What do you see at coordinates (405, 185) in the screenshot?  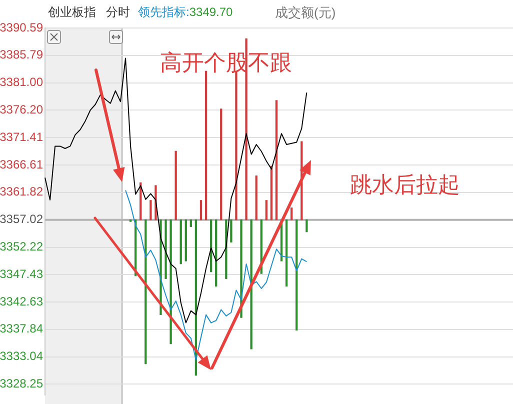 I see `annotation: 跳水后拉起` at bounding box center [405, 185].